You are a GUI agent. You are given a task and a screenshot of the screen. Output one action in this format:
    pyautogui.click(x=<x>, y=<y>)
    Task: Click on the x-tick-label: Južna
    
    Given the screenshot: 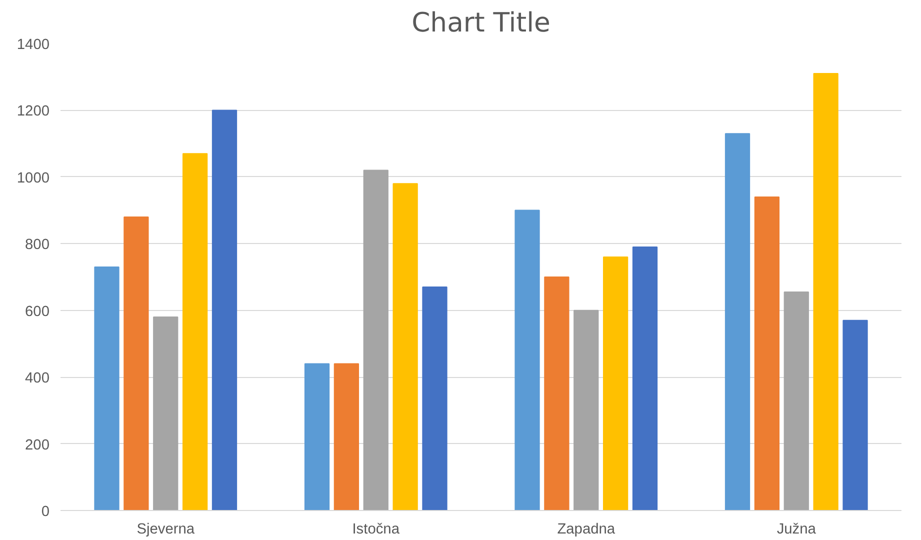 What is the action you would take?
    pyautogui.click(x=796, y=530)
    